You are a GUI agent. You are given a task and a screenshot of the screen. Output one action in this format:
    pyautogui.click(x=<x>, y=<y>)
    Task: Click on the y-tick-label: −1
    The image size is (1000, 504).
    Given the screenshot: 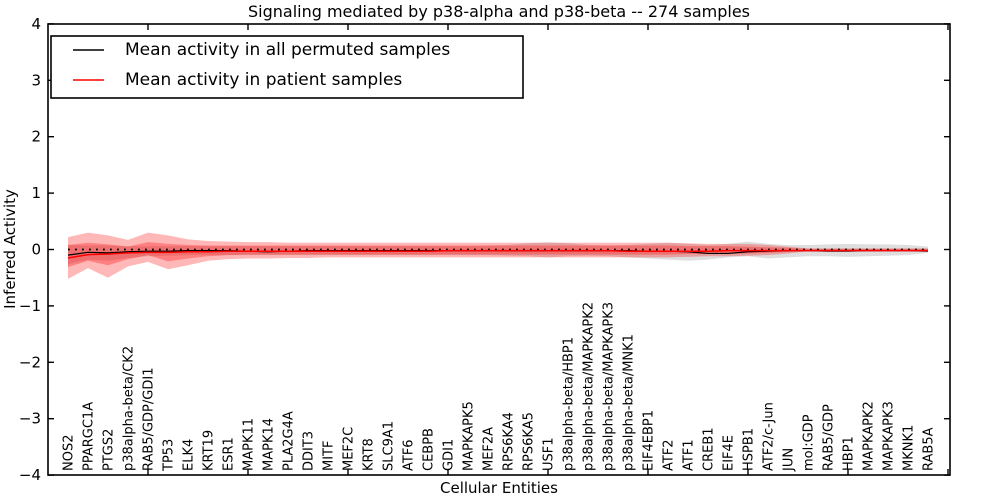 What is the action you would take?
    pyautogui.click(x=30, y=306)
    